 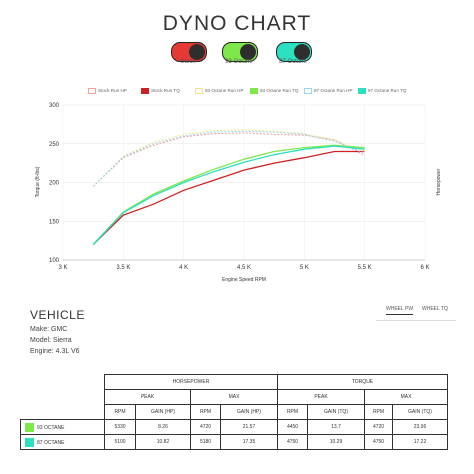 What do you see at coordinates (244, 268) in the screenshot?
I see `x-tick-label: 4.5 K` at bounding box center [244, 268].